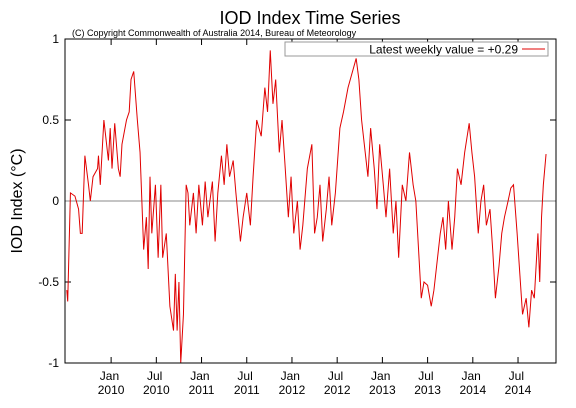 The width and height of the screenshot is (576, 408). Describe the element at coordinates (55, 201) in the screenshot. I see `y-tick-label: 0` at that location.